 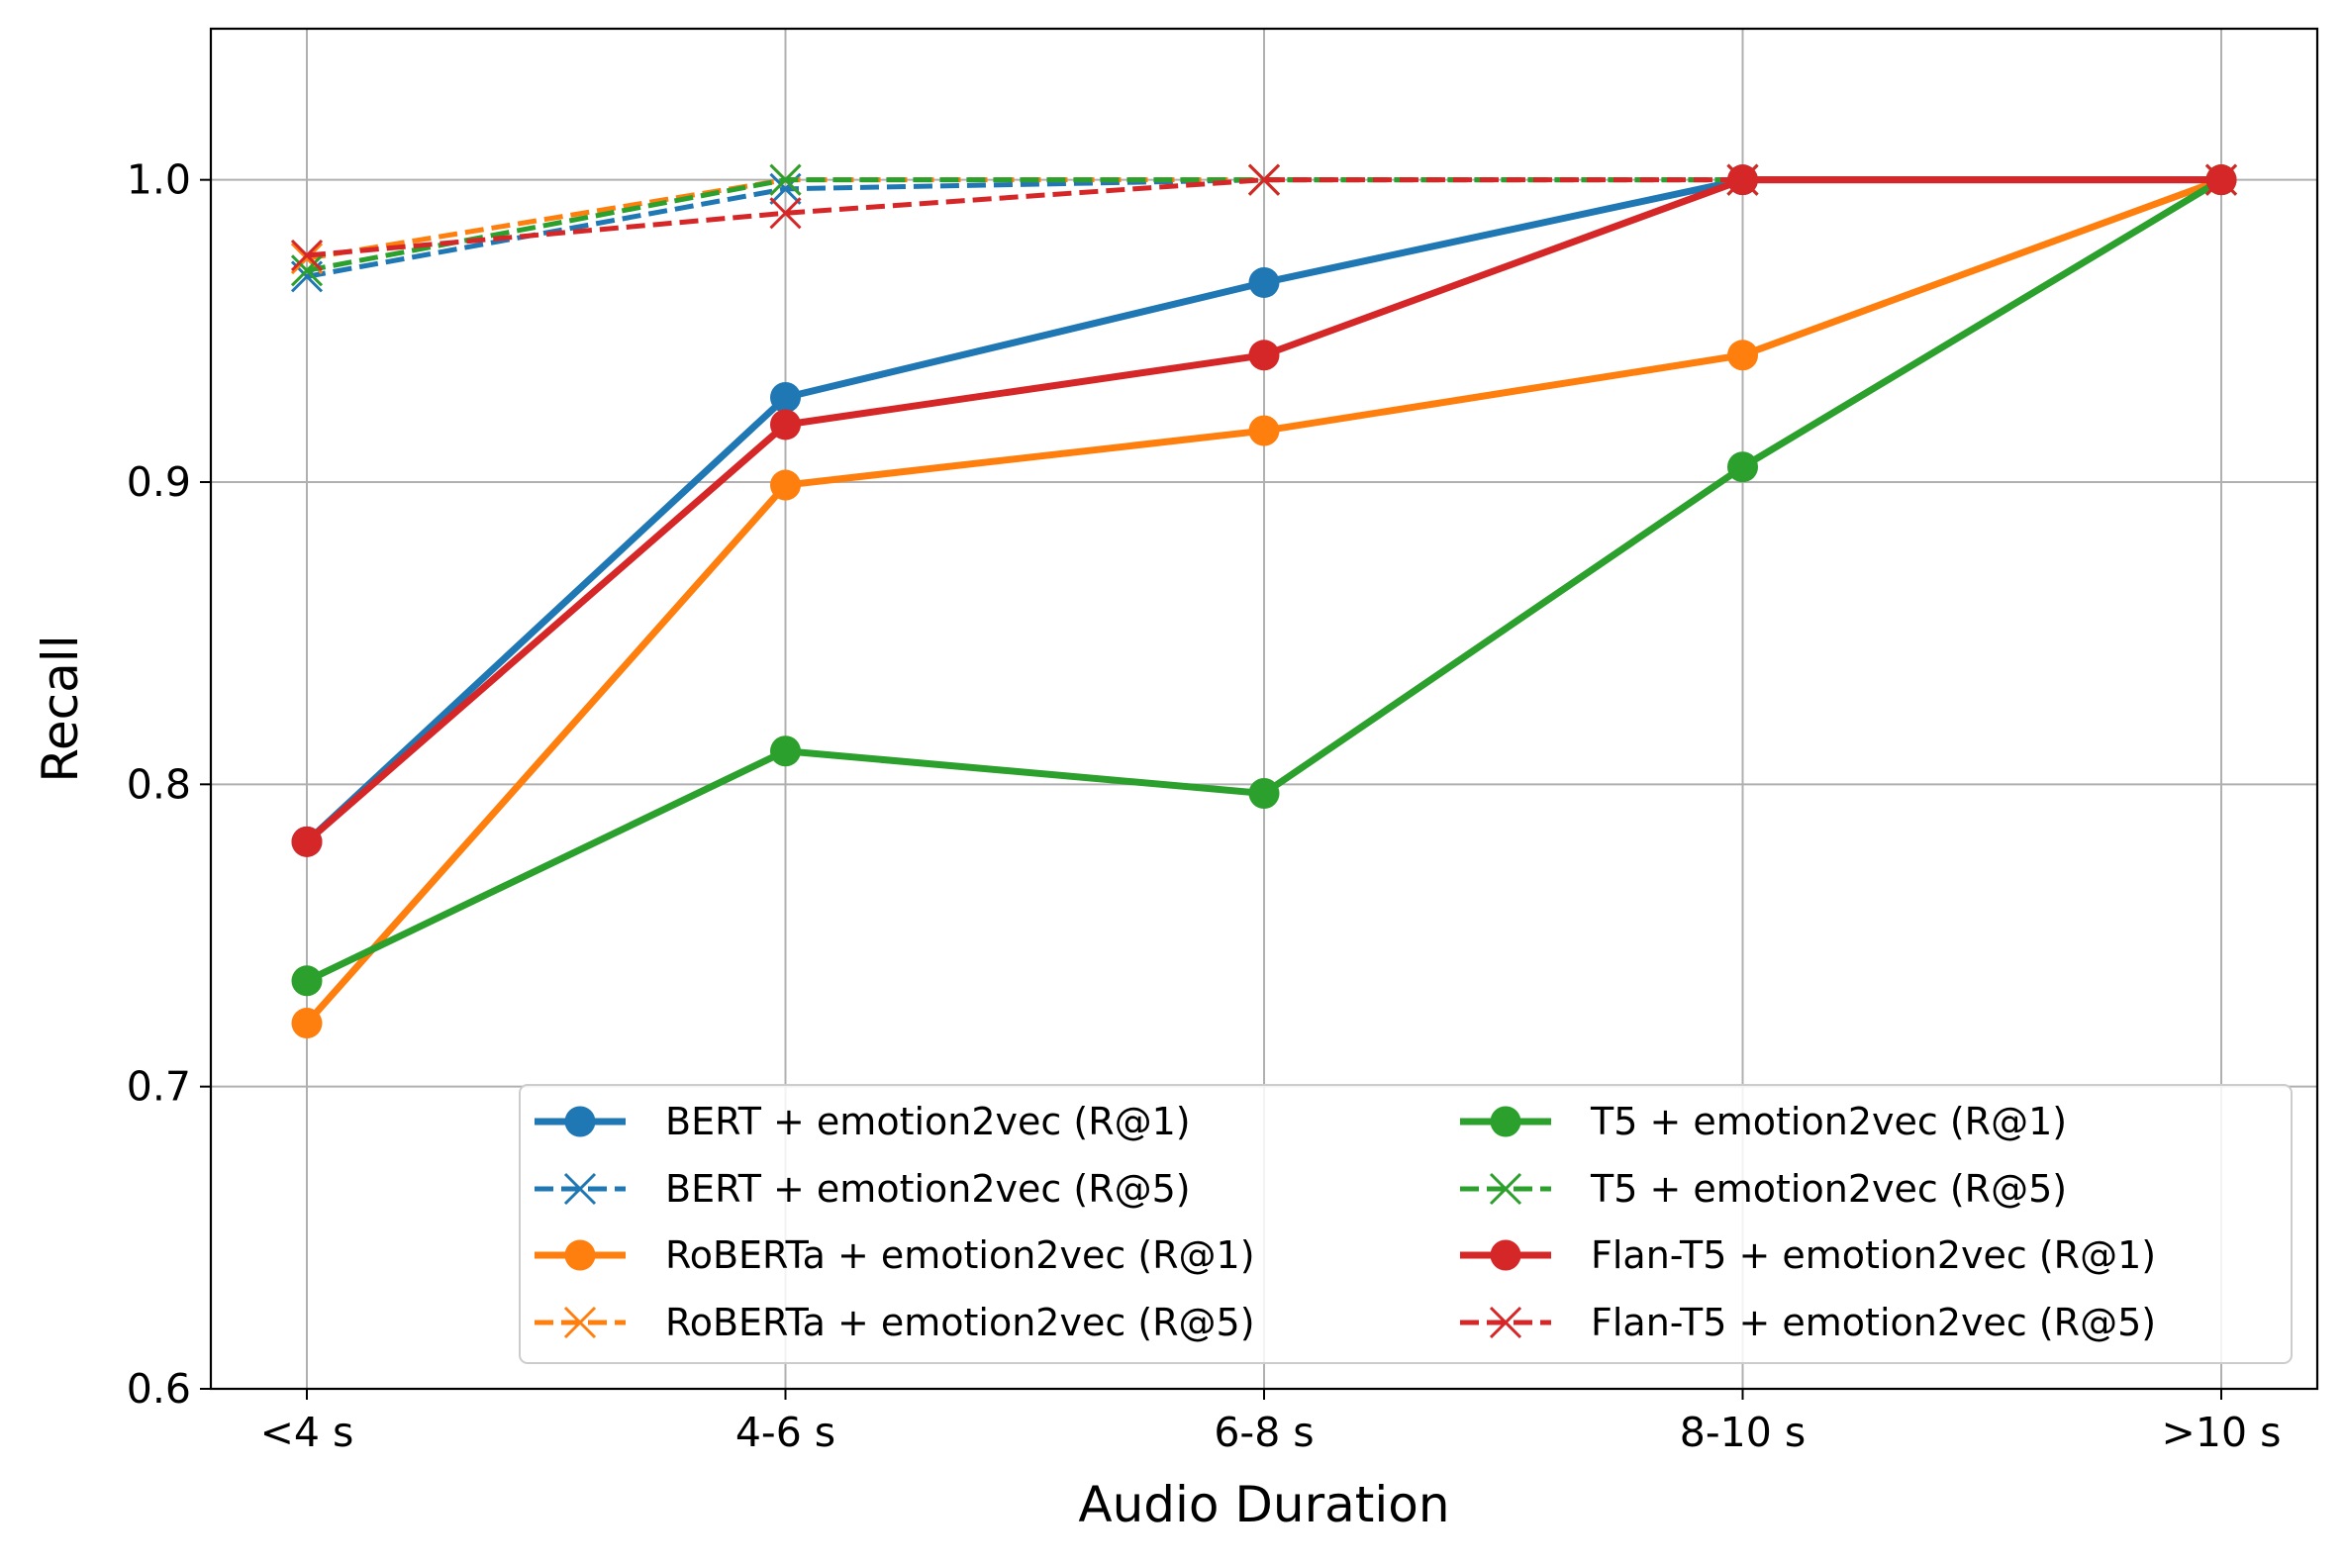 What do you see at coordinates (307, 1432) in the screenshot?
I see `x-tick-label: <4 s` at bounding box center [307, 1432].